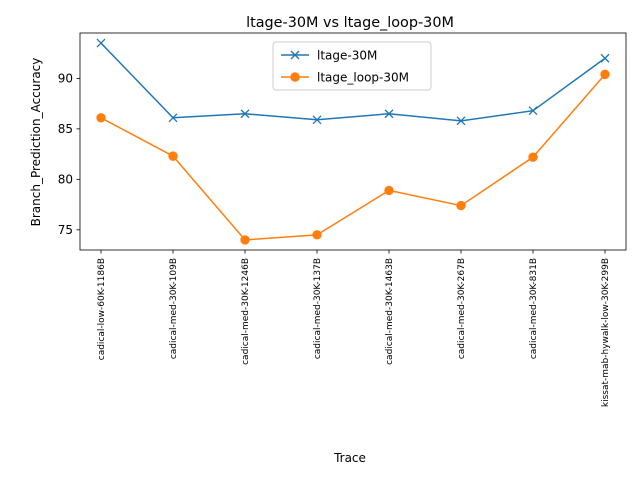 This screenshot has height=480, width=640. Describe the element at coordinates (347, 56) in the screenshot. I see `legend-label-0: ltage-30M` at that location.